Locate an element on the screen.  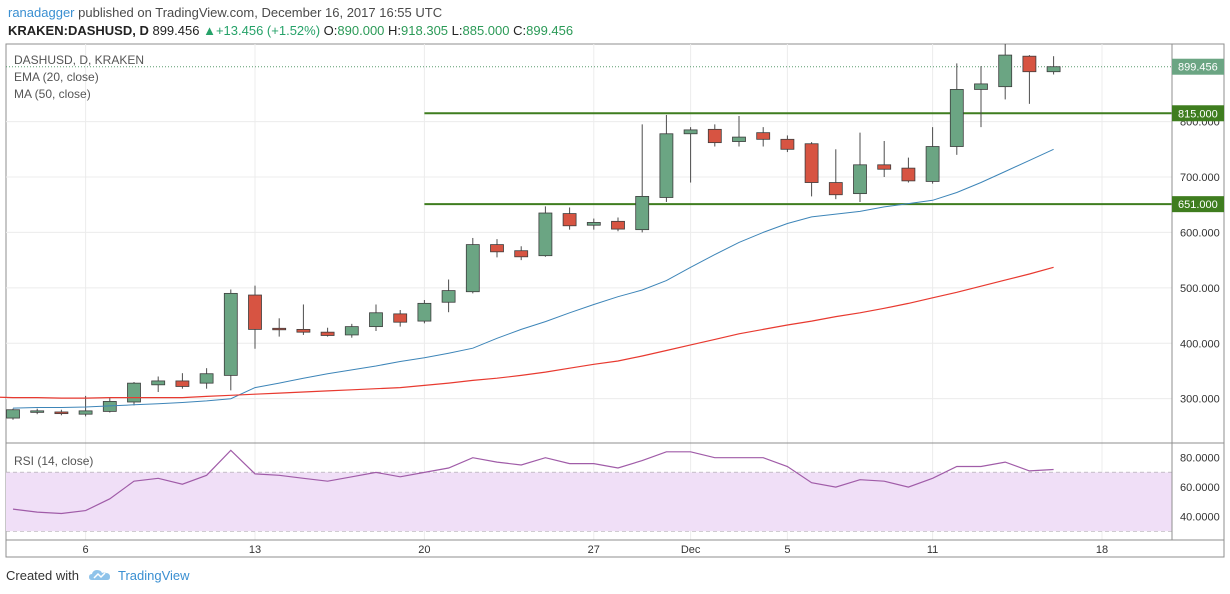
price-label: 899.456 is located at coordinates (1198, 68).